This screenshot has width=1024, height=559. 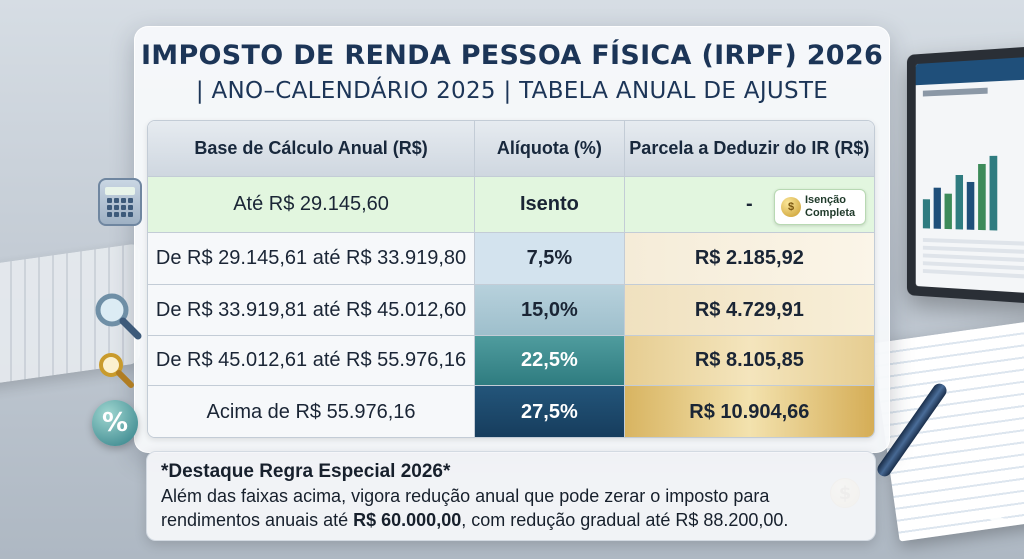 I want to click on note-title: *Destaque Regra Especial 2026*, so click(x=306, y=471).